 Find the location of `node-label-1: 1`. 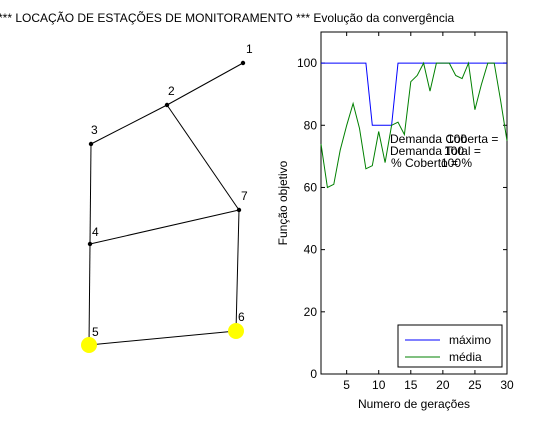

node-label-1: 1 is located at coordinates (249, 49).